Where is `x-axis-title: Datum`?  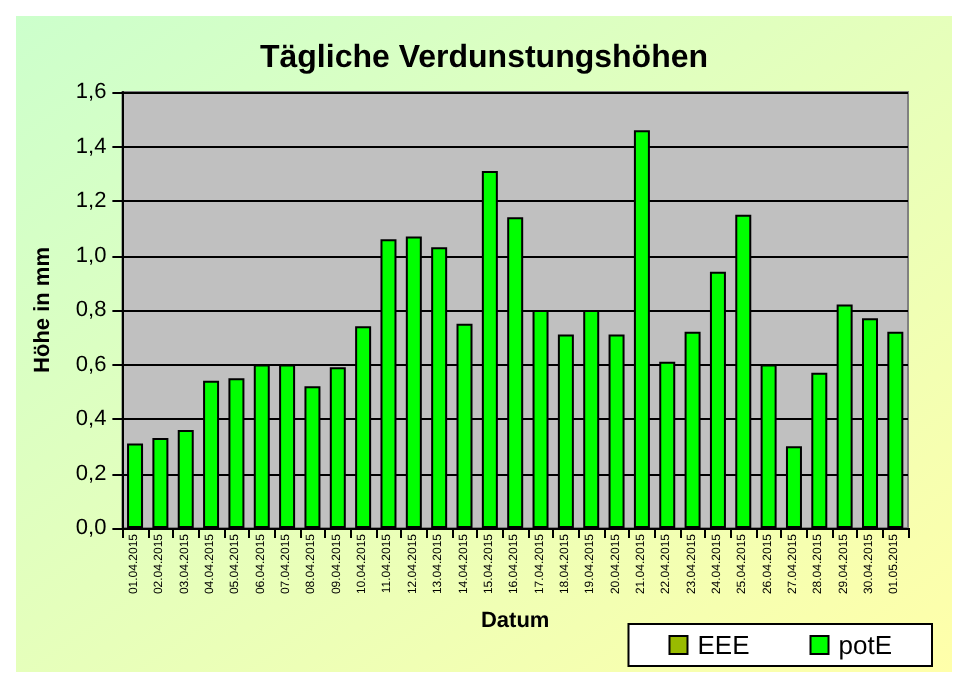 x-axis-title: Datum is located at coordinates (515, 620).